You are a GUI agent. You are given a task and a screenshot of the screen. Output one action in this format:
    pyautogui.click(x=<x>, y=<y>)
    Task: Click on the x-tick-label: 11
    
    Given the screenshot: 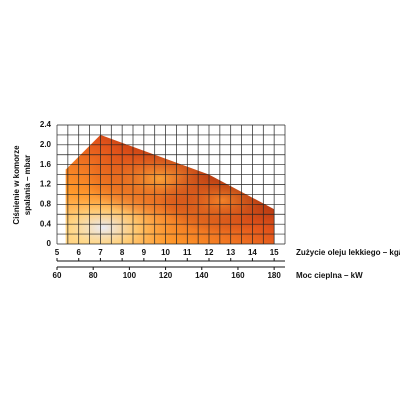 What is the action you would take?
    pyautogui.click(x=187, y=252)
    